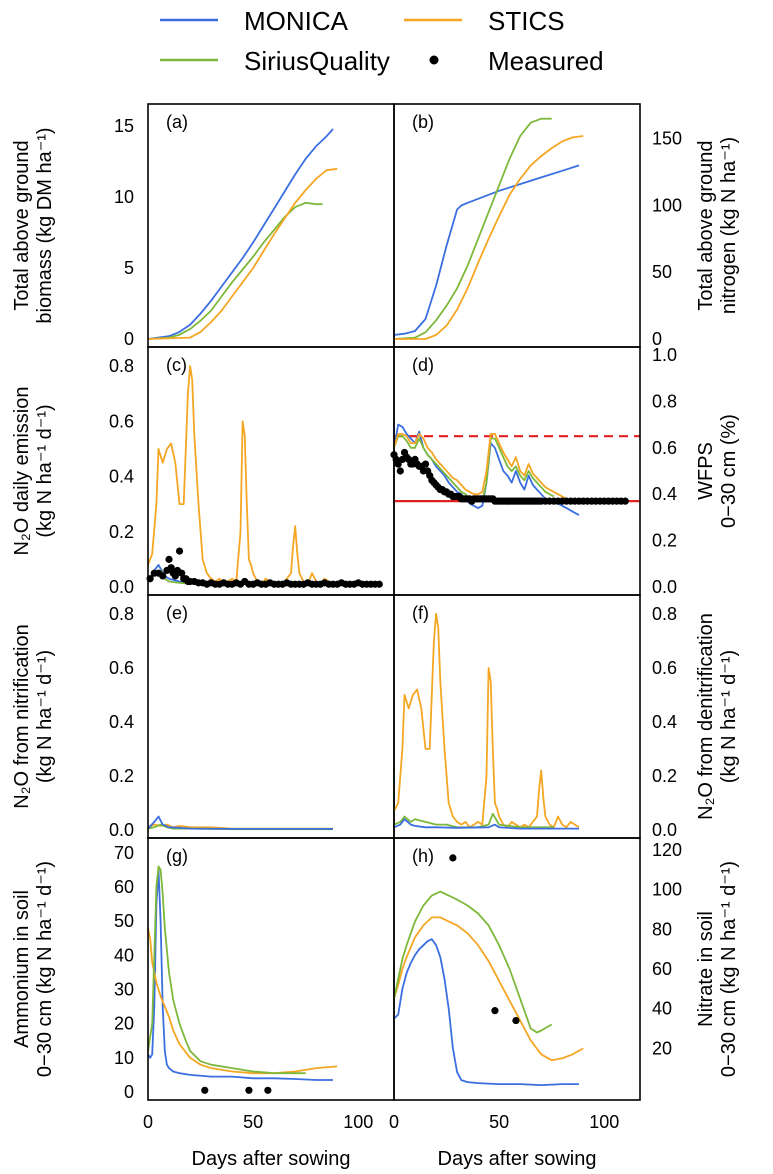 The height and width of the screenshot is (1174, 773). Describe the element at coordinates (124, 126) in the screenshot. I see `y-tick-label: 15` at that location.